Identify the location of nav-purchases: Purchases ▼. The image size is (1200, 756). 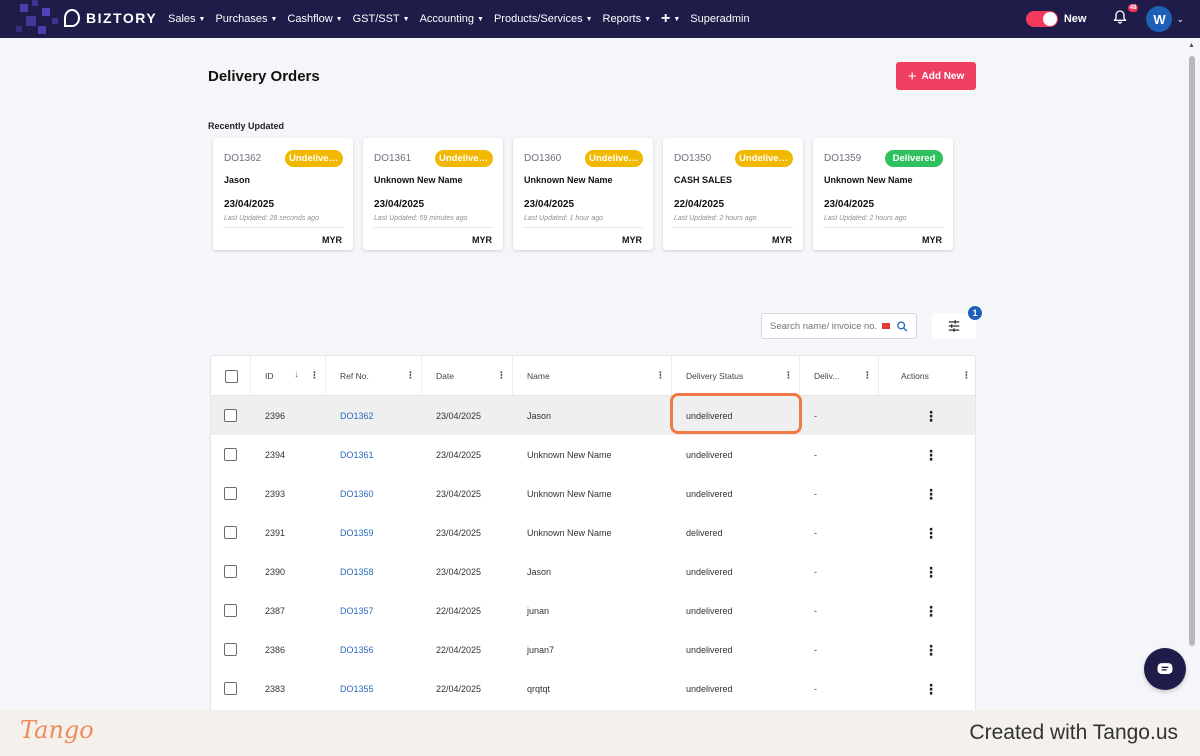
(246, 19).